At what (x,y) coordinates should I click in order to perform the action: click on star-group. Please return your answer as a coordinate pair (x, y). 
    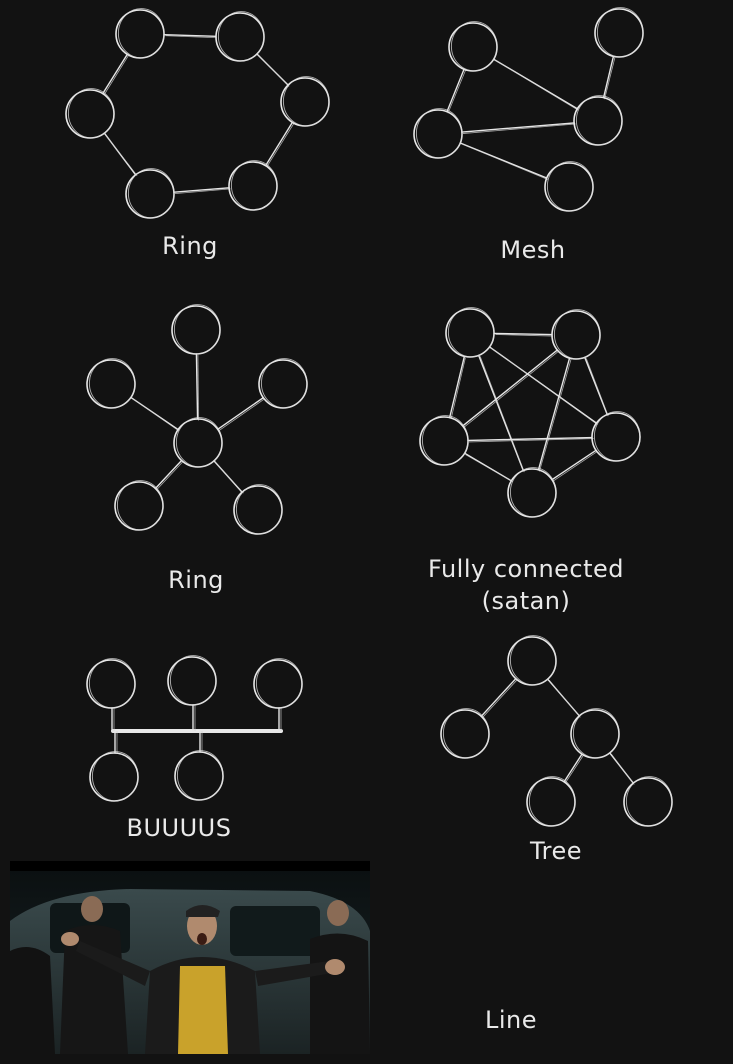
    Looking at the image, I should click on (197, 419).